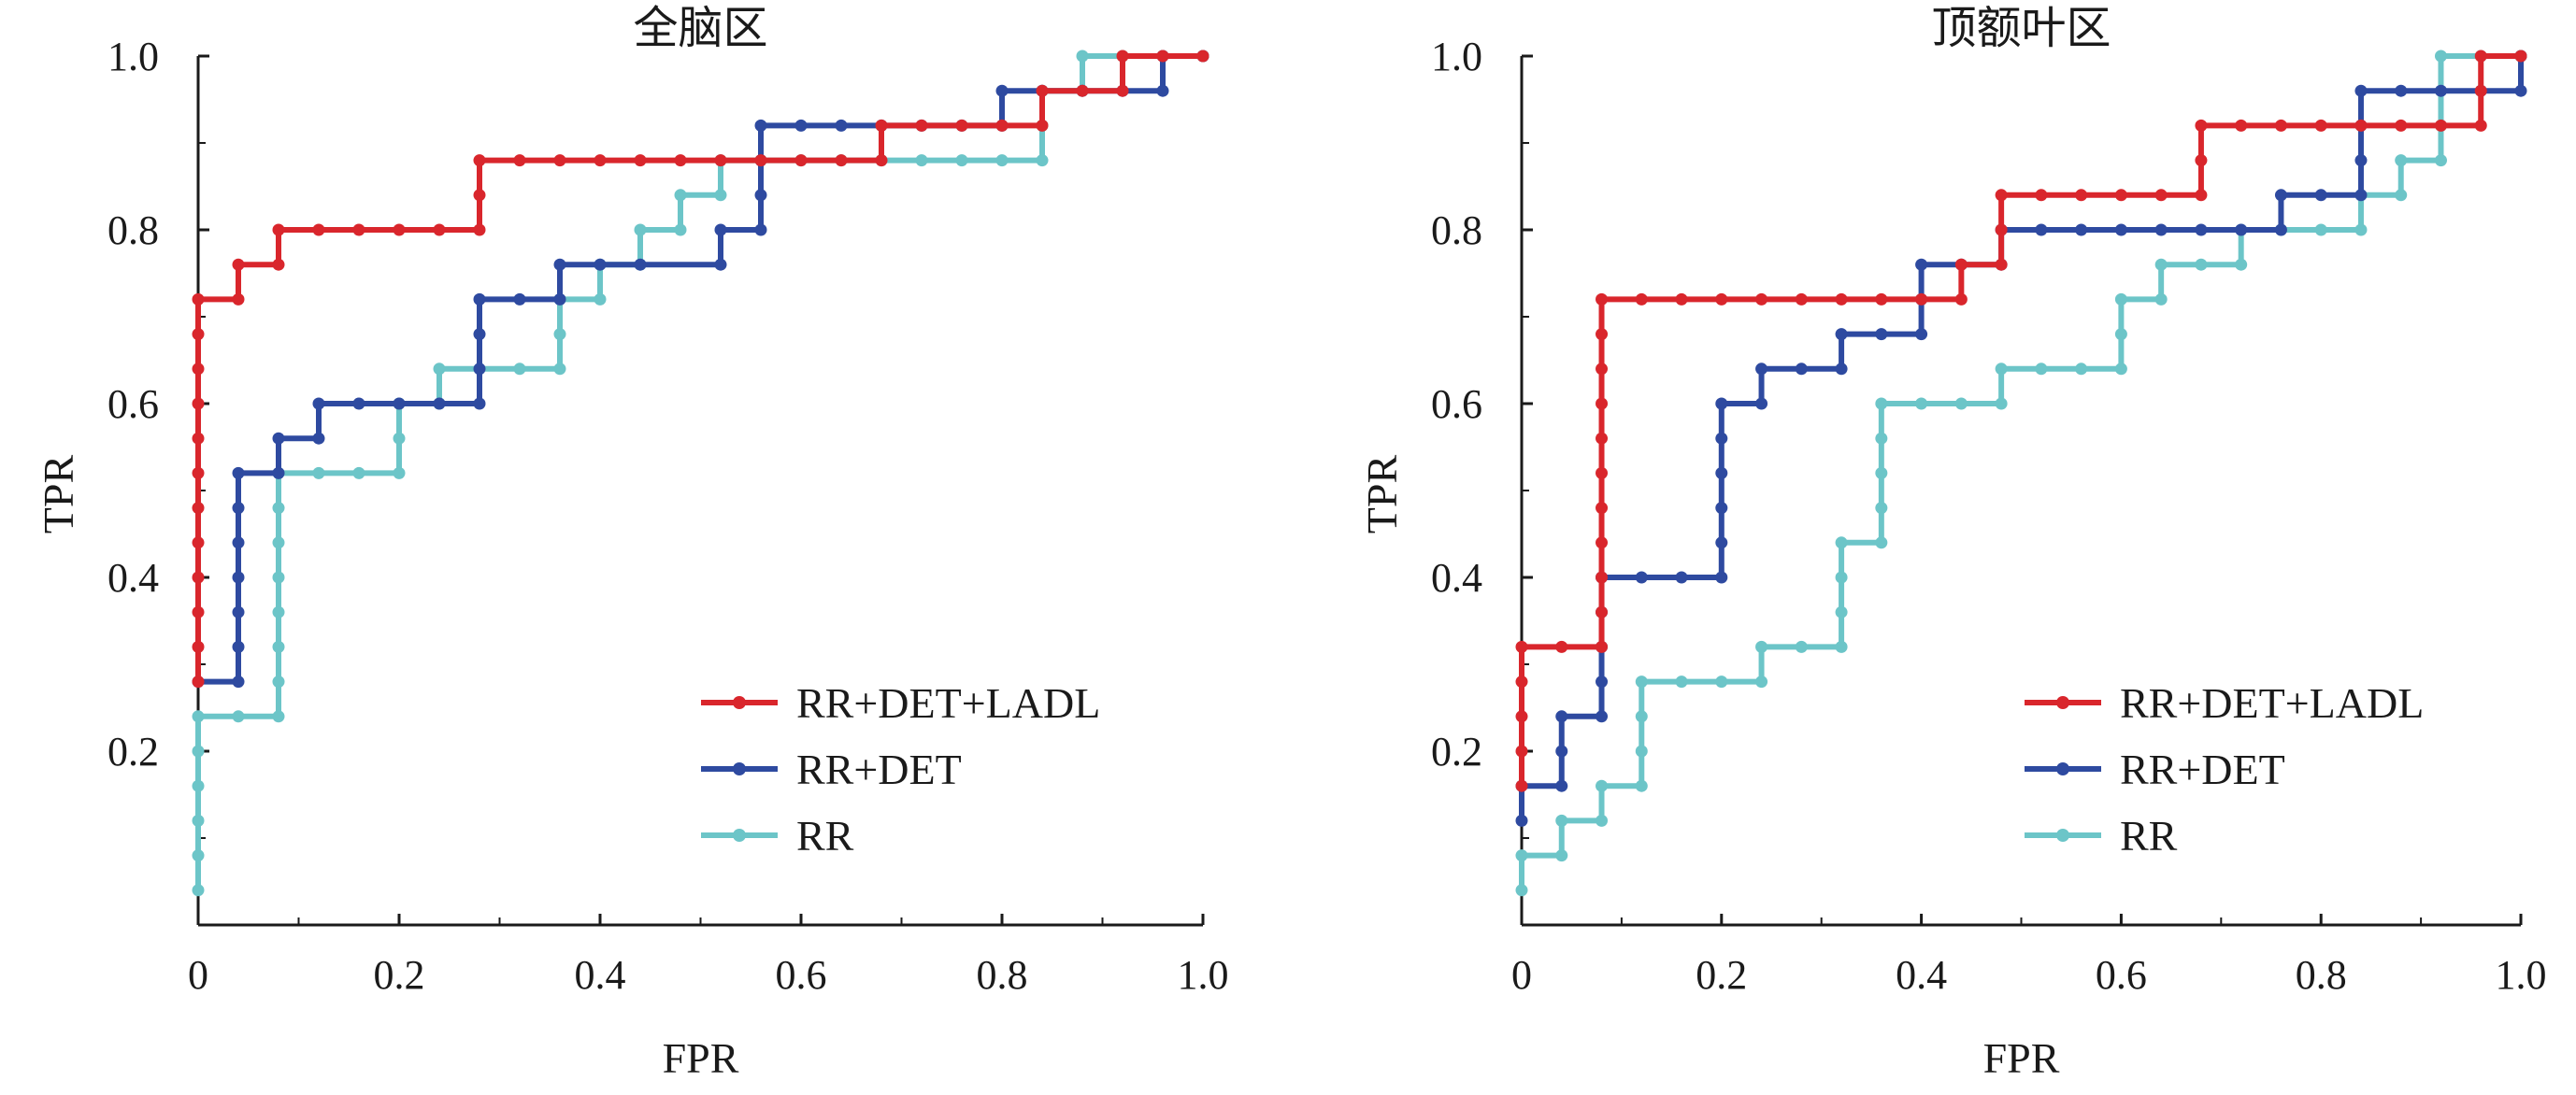 The width and height of the screenshot is (2576, 1095). Describe the element at coordinates (777, 836) in the screenshot. I see `legend-item: RR` at that location.